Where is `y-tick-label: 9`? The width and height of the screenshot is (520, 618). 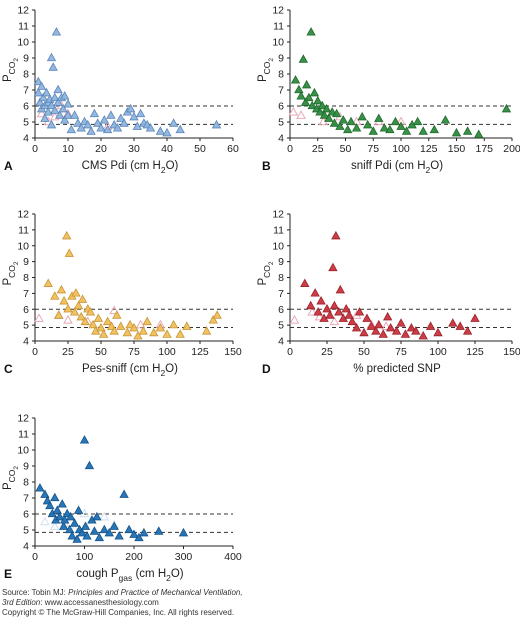
y-tick-label: 9 is located at coordinates (26, 59).